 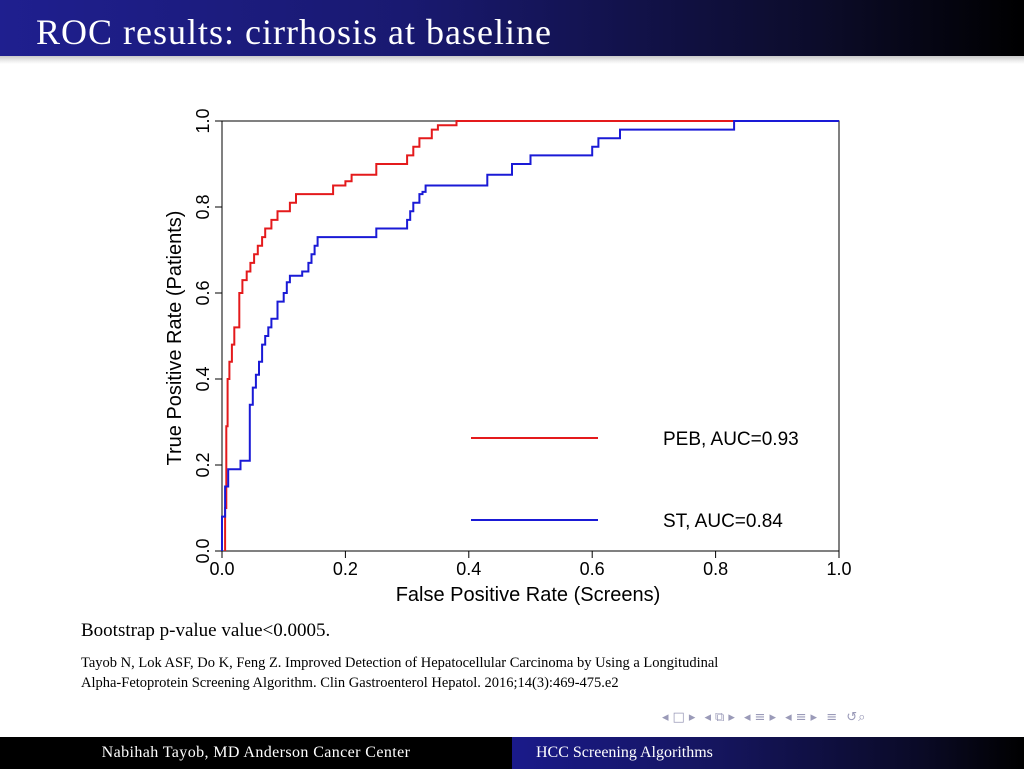 What do you see at coordinates (814, 717) in the screenshot?
I see `nav-doc-next-icon: ▸` at bounding box center [814, 717].